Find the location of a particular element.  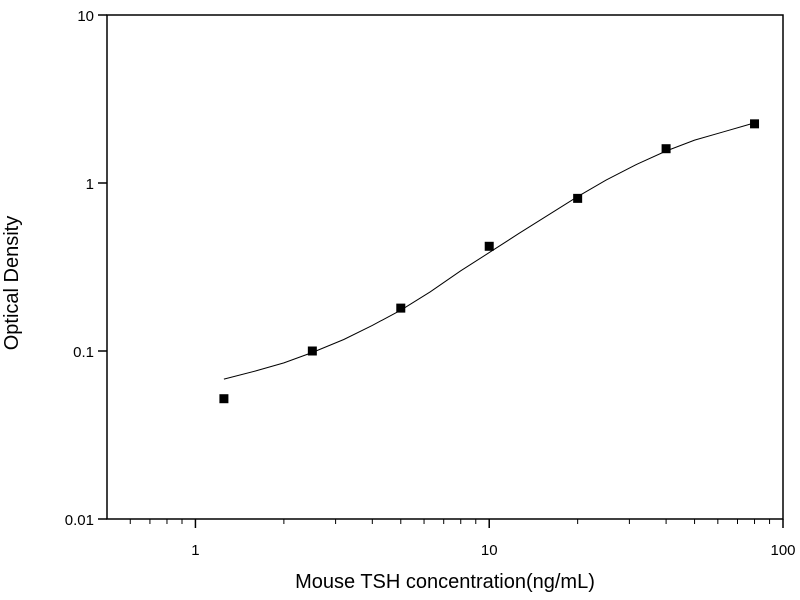

y-tick-label: 0.01 is located at coordinates (79, 520).